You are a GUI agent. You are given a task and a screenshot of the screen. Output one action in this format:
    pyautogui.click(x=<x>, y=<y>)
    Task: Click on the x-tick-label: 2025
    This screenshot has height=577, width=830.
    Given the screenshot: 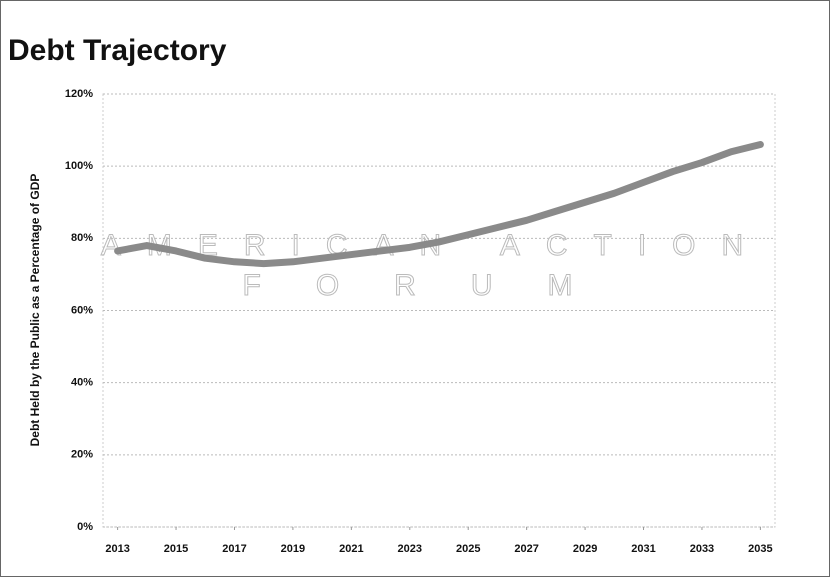 What is the action you would take?
    pyautogui.click(x=468, y=549)
    